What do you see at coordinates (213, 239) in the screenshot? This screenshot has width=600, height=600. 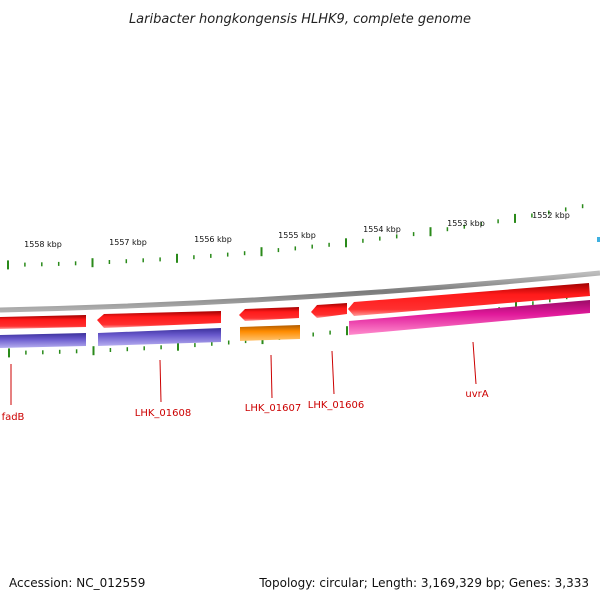 I see `kbp-label-1556: 1556 kbp` at bounding box center [213, 239].